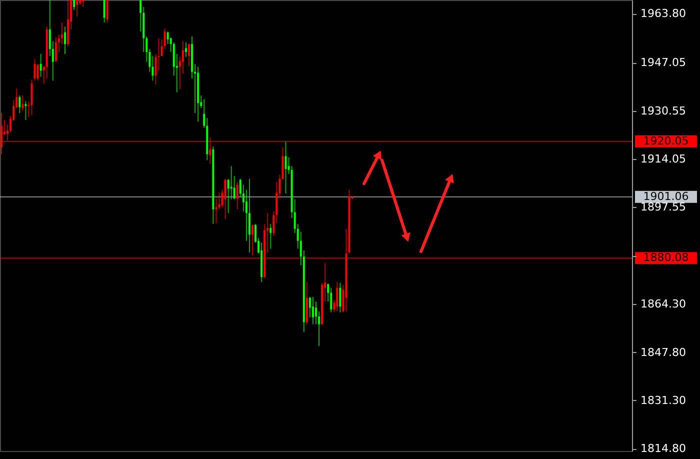 The image size is (700, 459). What do you see at coordinates (663, 111) in the screenshot?
I see `y-tick-label: 1930.55` at bounding box center [663, 111].